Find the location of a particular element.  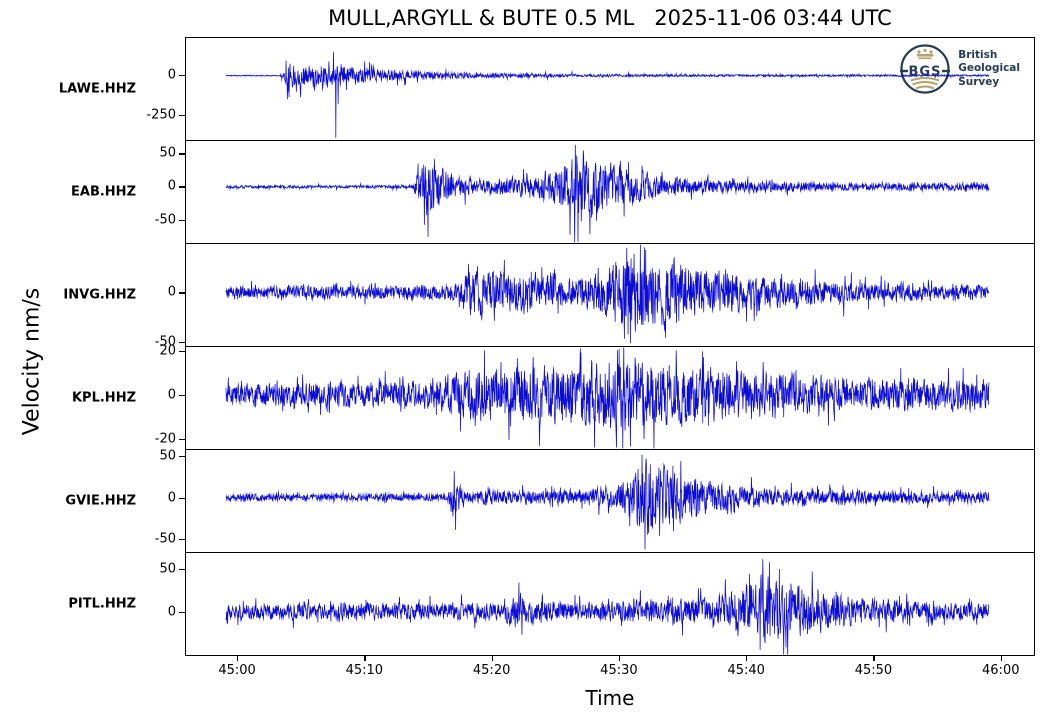

station-label-pitl.hhz: PITL.HHZ is located at coordinates (102, 604).